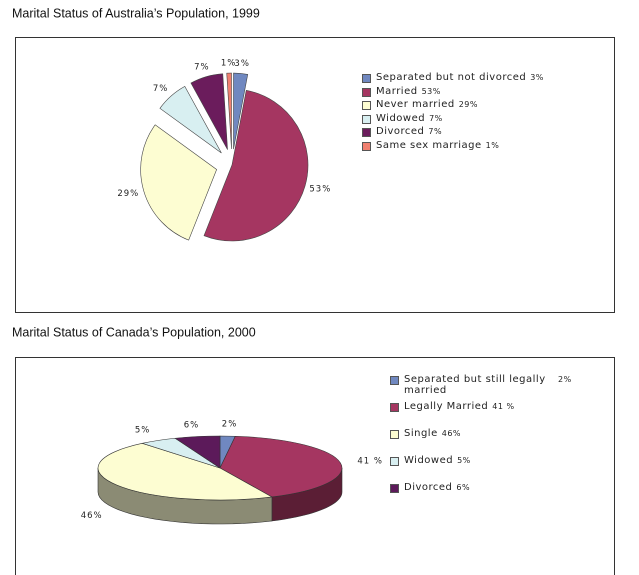  What do you see at coordinates (92, 516) in the screenshot?
I see `data-label: 46%` at bounding box center [92, 516].